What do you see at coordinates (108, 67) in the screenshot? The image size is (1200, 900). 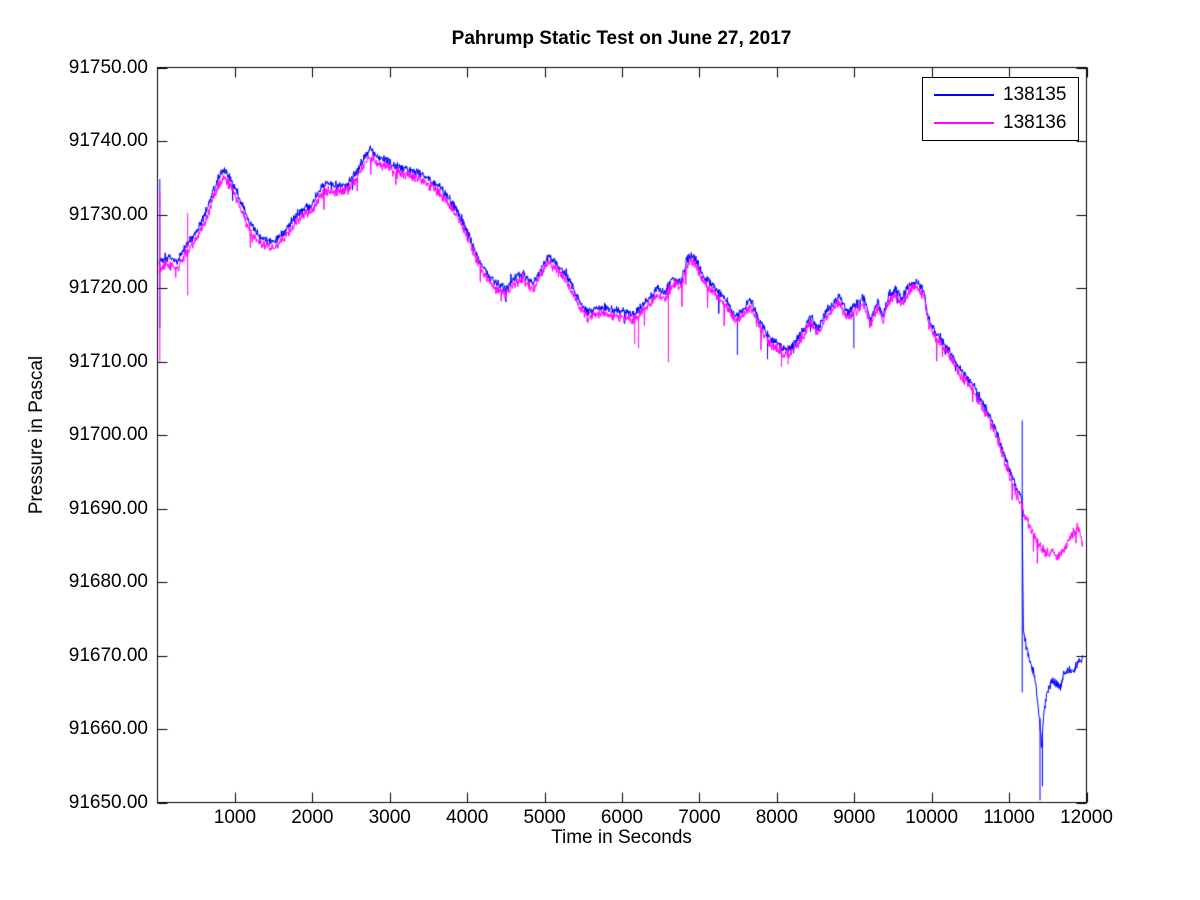 I see `y-tick-label: 91750.00` at bounding box center [108, 67].